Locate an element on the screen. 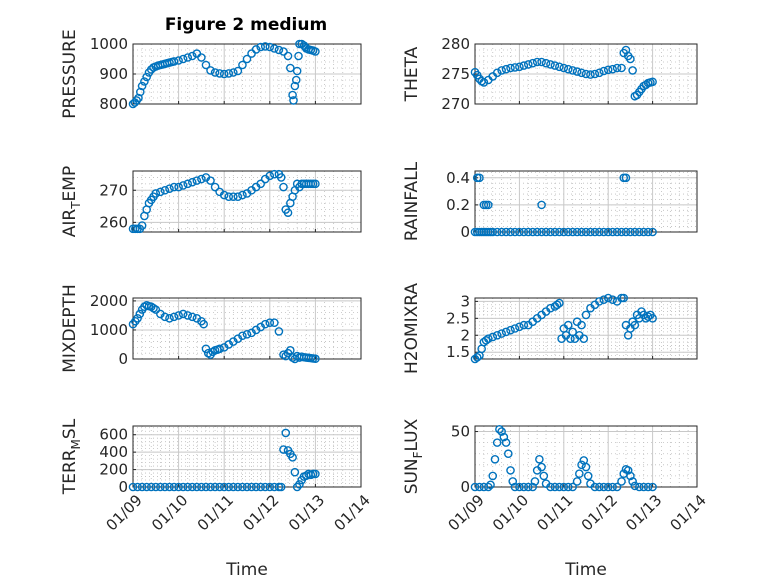  panel-rainfall: 0 0.2 0.4 RAINFALL is located at coordinates (550, 201).